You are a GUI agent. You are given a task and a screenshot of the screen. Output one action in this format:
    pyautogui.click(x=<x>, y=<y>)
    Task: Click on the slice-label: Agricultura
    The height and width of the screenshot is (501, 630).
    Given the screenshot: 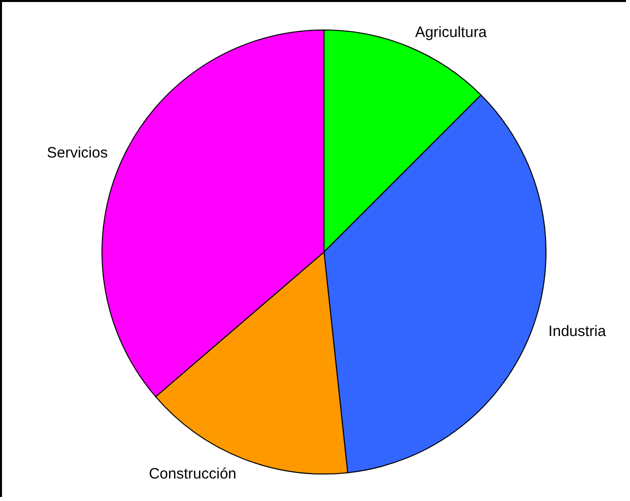 What is the action you would take?
    pyautogui.click(x=451, y=33)
    